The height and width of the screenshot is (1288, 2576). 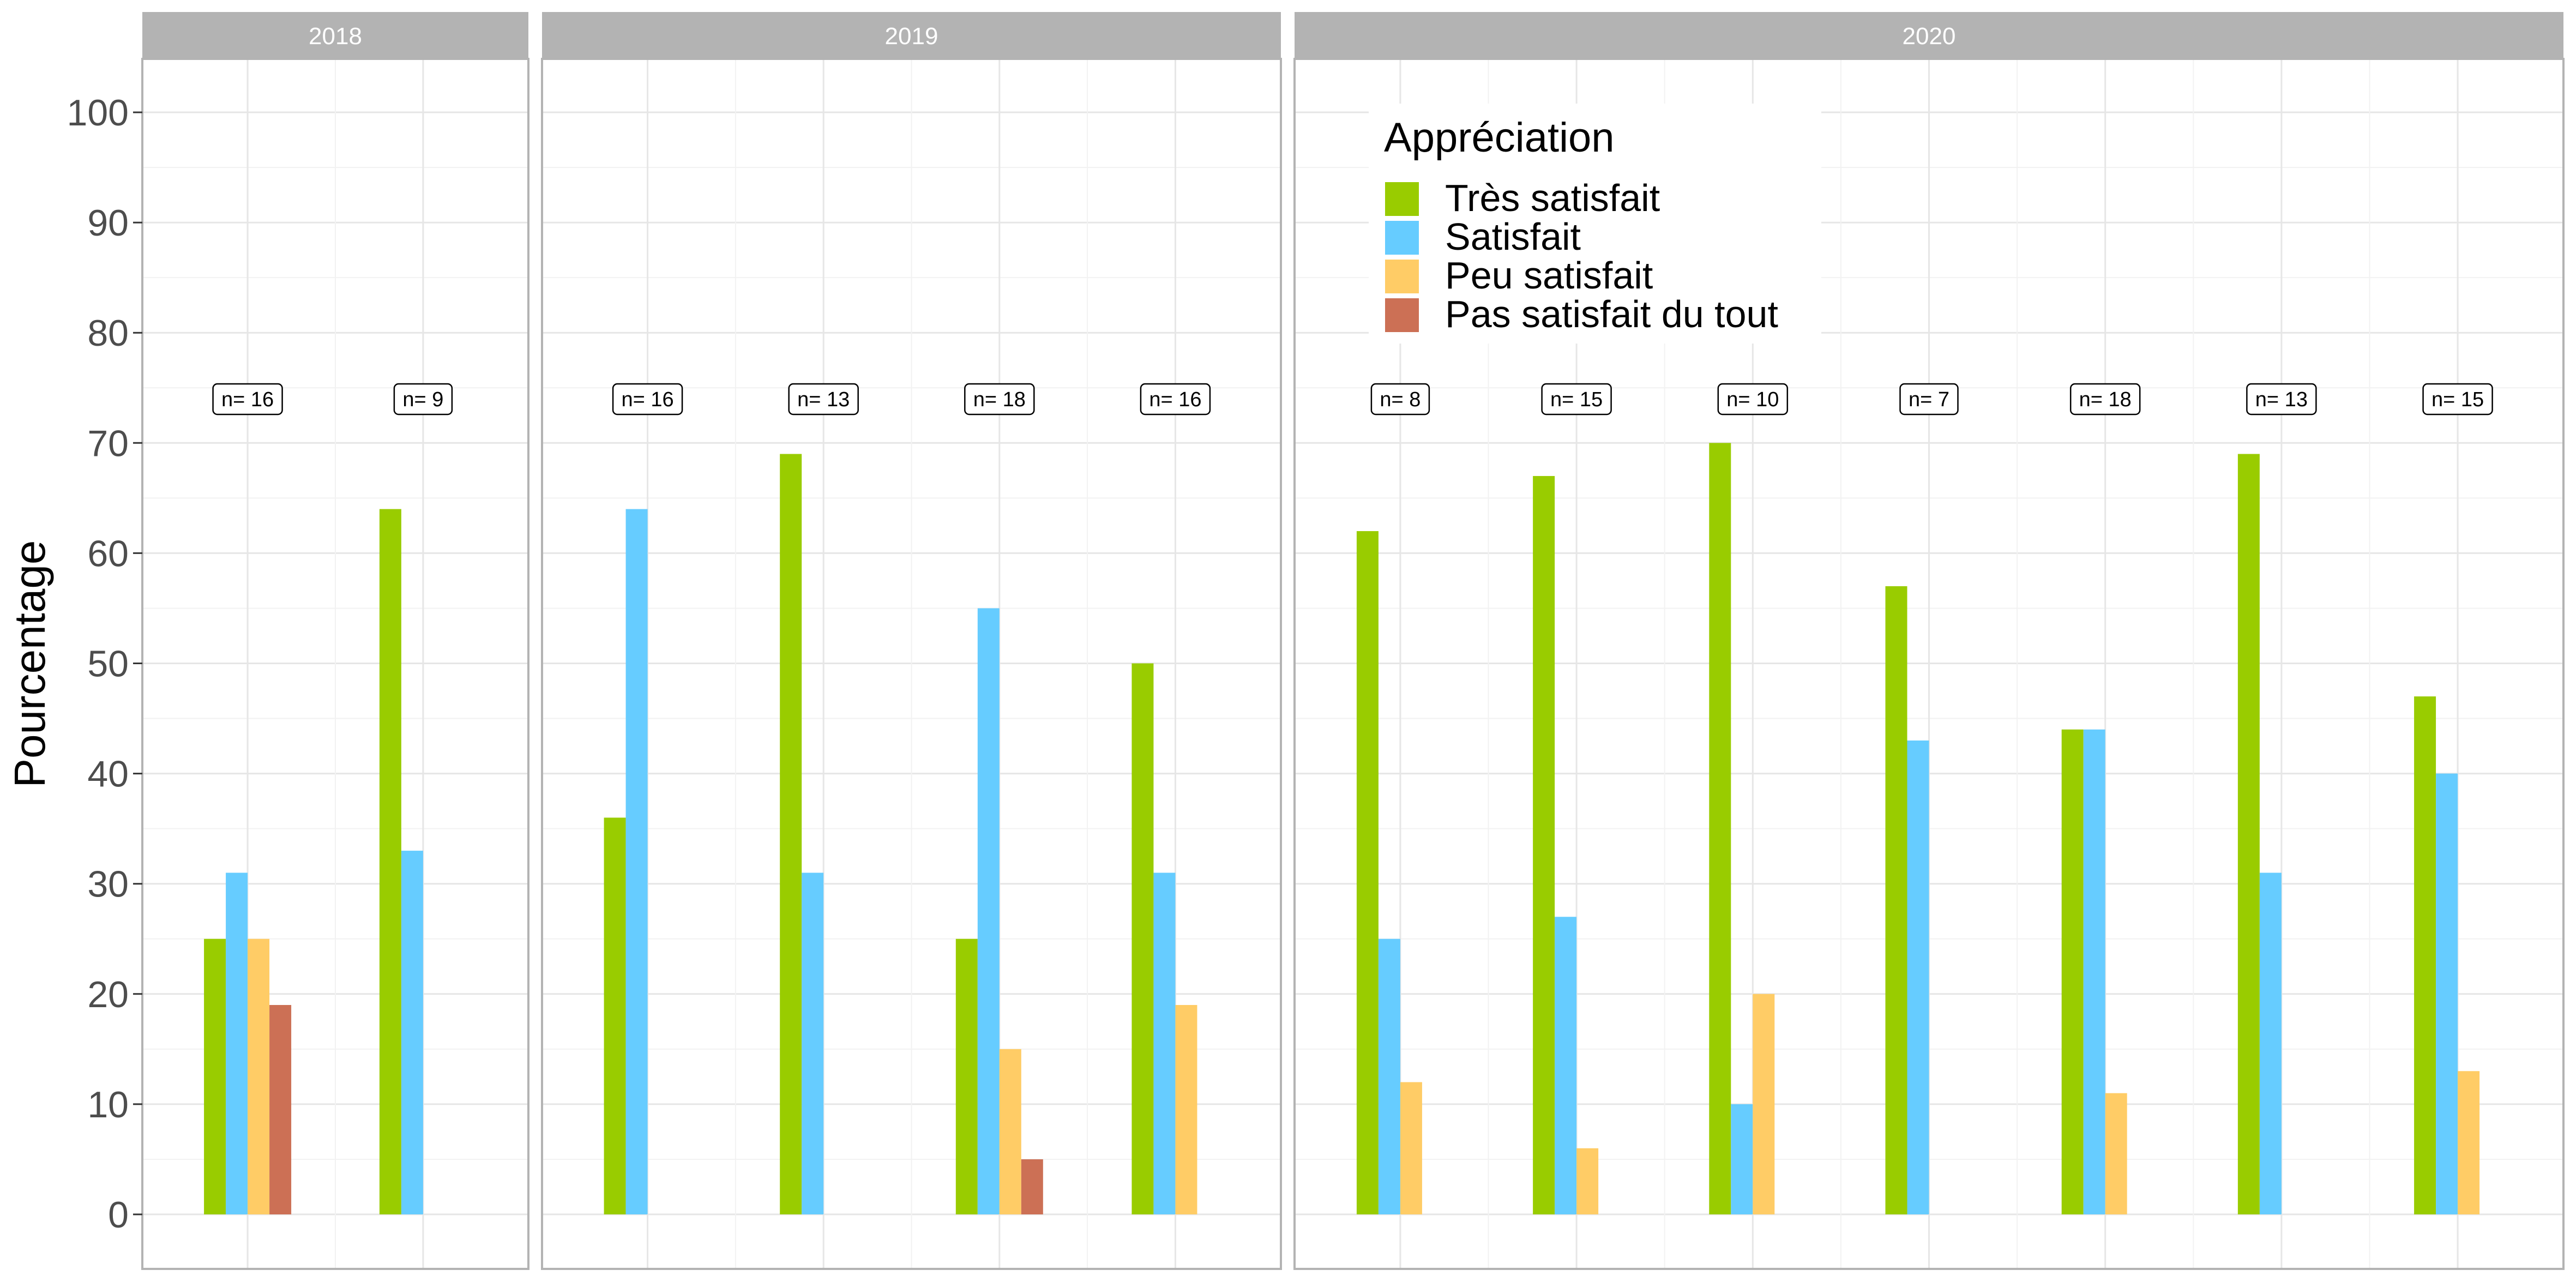 What do you see at coordinates (29, 664) in the screenshot?
I see `y-axis-title: Pourcentage` at bounding box center [29, 664].